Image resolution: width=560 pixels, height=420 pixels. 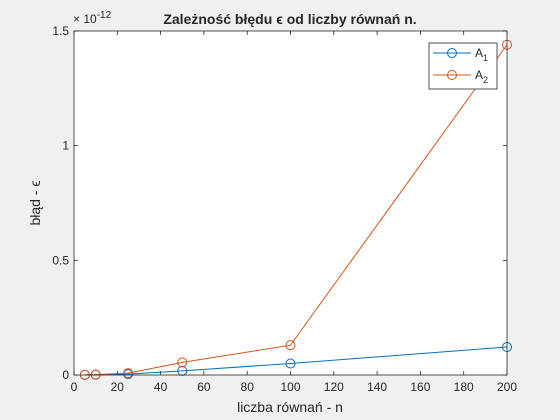 What do you see at coordinates (334, 387) in the screenshot?
I see `x-tick-label-6: 120` at bounding box center [334, 387].